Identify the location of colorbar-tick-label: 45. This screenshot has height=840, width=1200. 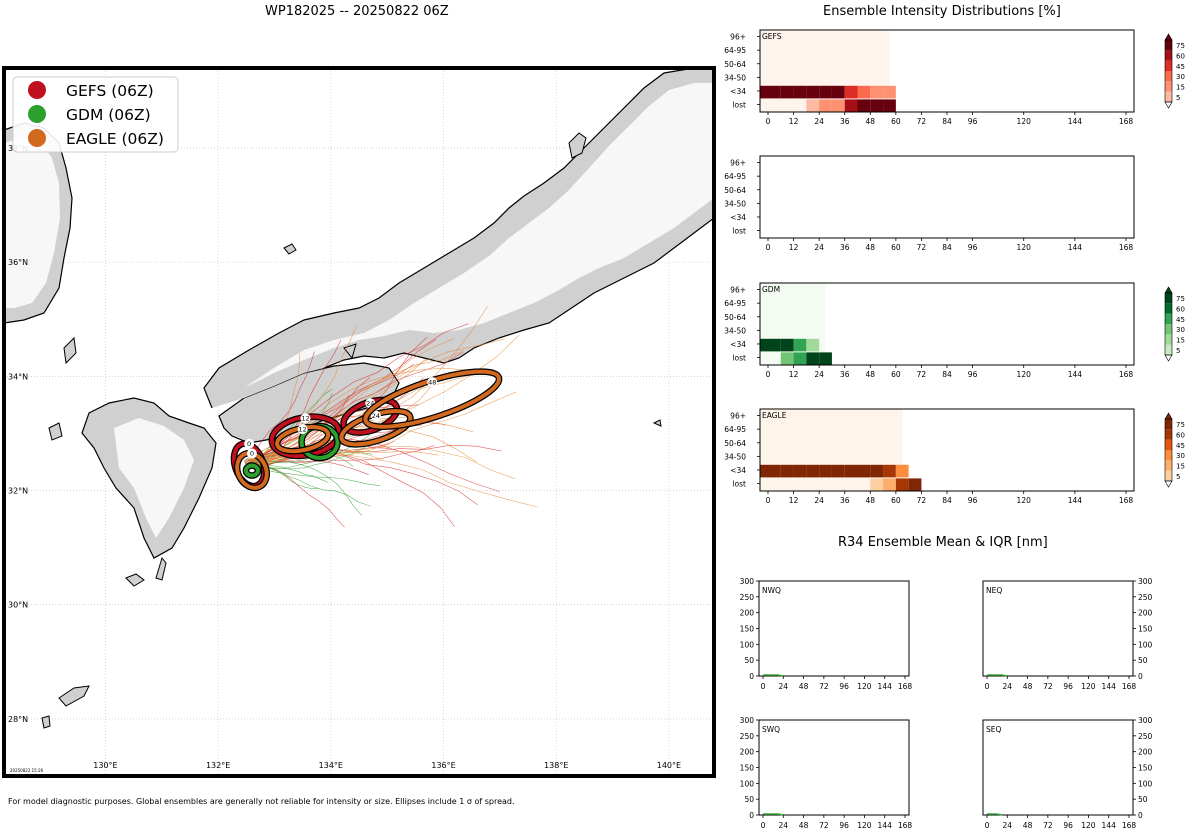
(1180, 67).